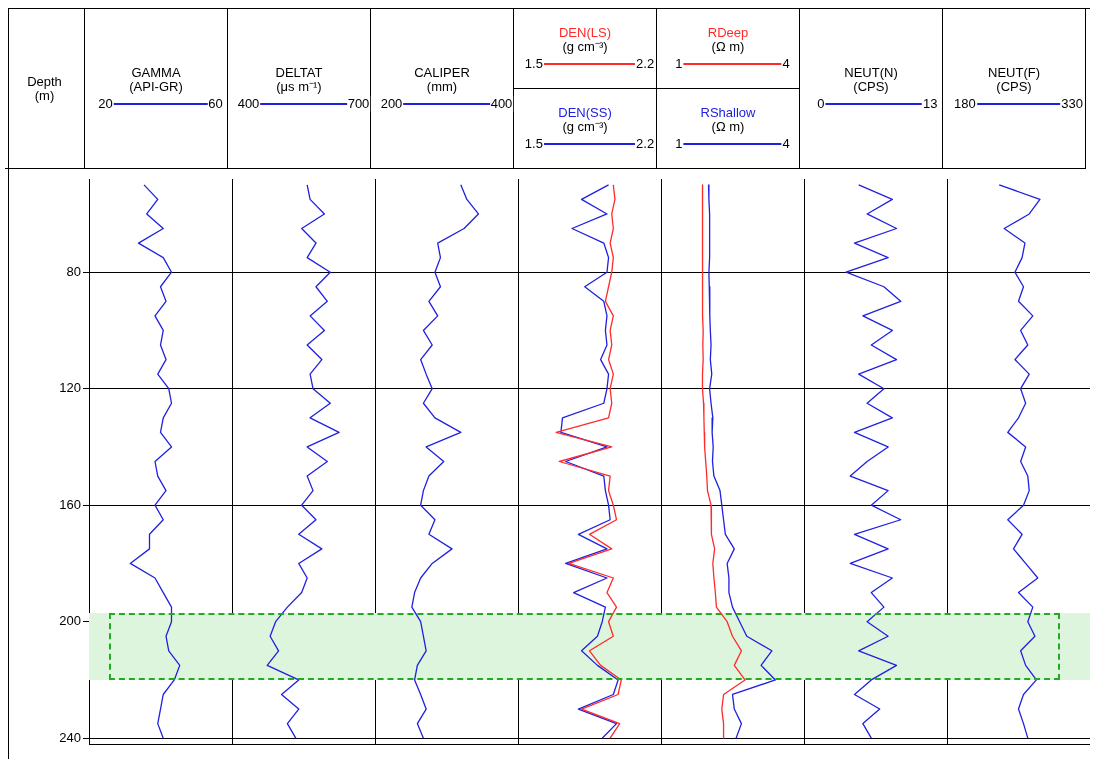 This screenshot has height=782, width=1099. Describe the element at coordinates (821, 103) in the screenshot. I see `x-tick-label: 0` at that location.